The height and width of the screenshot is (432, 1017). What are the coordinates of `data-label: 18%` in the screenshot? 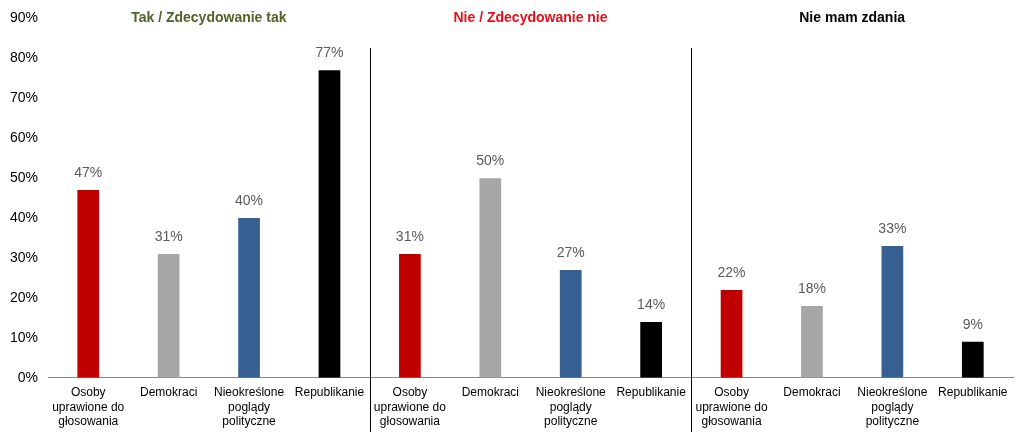 It's located at (811, 287).